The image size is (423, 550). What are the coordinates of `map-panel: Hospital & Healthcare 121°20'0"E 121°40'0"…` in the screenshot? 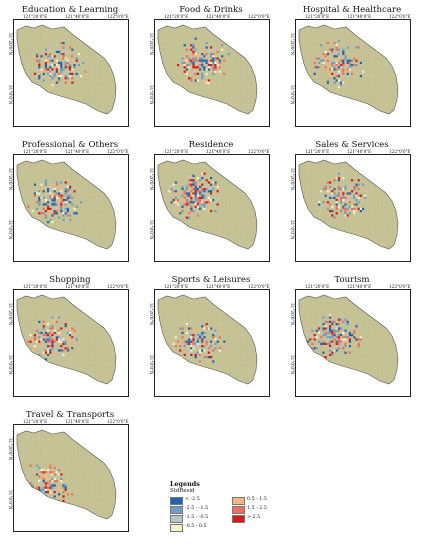 It's located at (352, 68).